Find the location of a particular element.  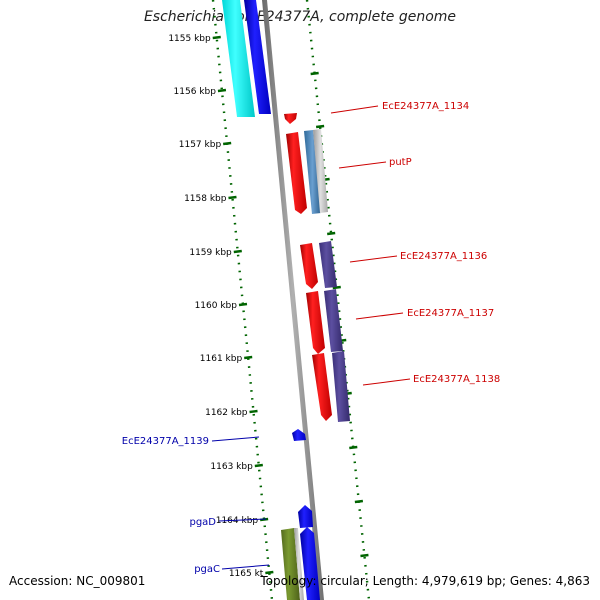

leader-putP is located at coordinates (362, 165).